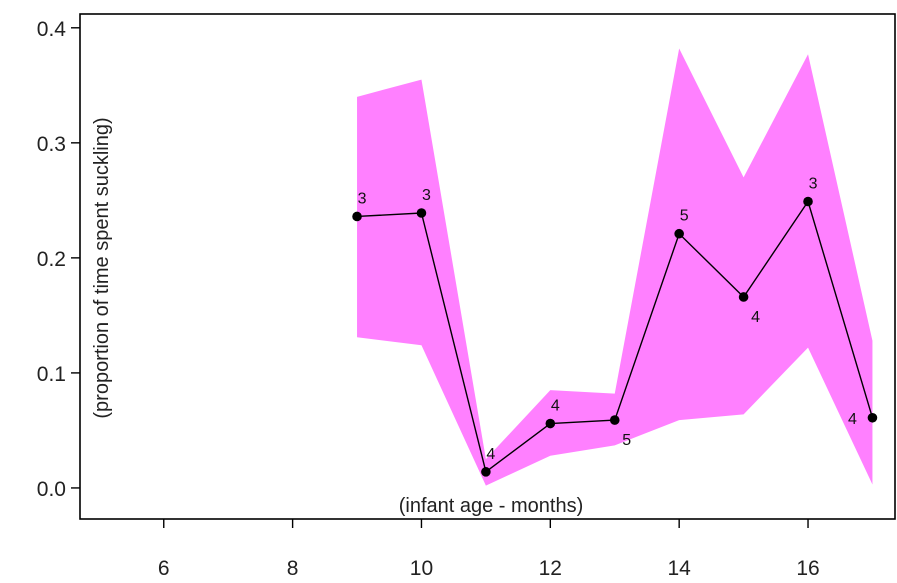  I want to click on y-tick-label: 0.3, so click(51, 144).